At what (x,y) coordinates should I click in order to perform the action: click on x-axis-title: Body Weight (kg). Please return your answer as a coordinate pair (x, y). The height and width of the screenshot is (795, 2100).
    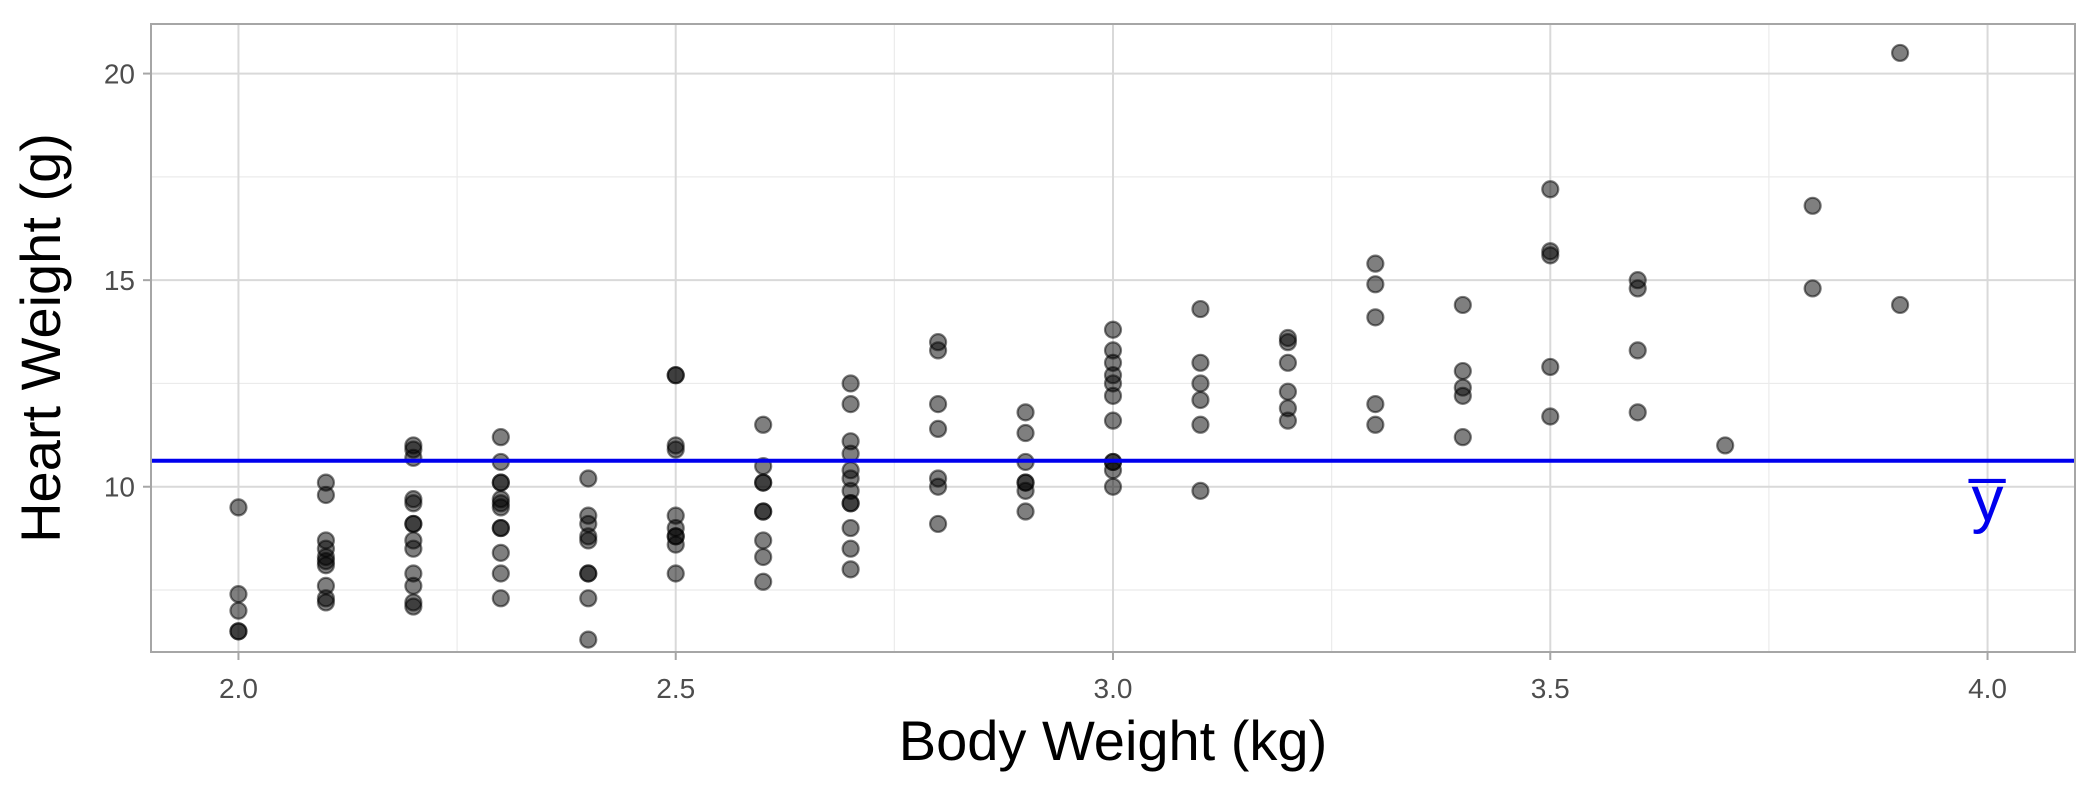
    Looking at the image, I should click on (1113, 740).